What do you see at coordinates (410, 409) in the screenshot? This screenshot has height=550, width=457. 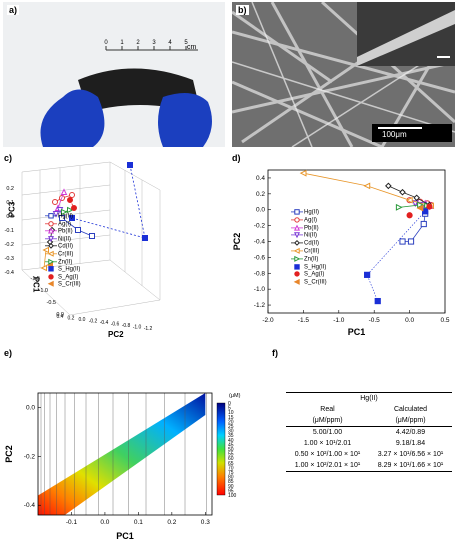 I see `col2-head: Calculated` at bounding box center [410, 409].